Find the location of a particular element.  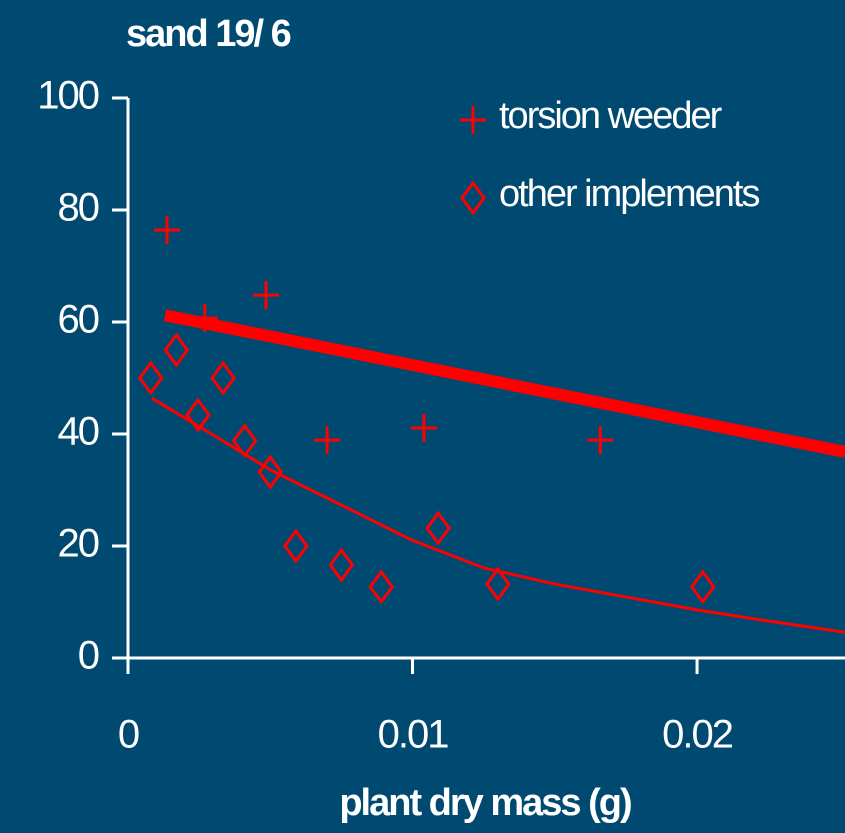

legend-label: torsion weeder is located at coordinates (611, 116).